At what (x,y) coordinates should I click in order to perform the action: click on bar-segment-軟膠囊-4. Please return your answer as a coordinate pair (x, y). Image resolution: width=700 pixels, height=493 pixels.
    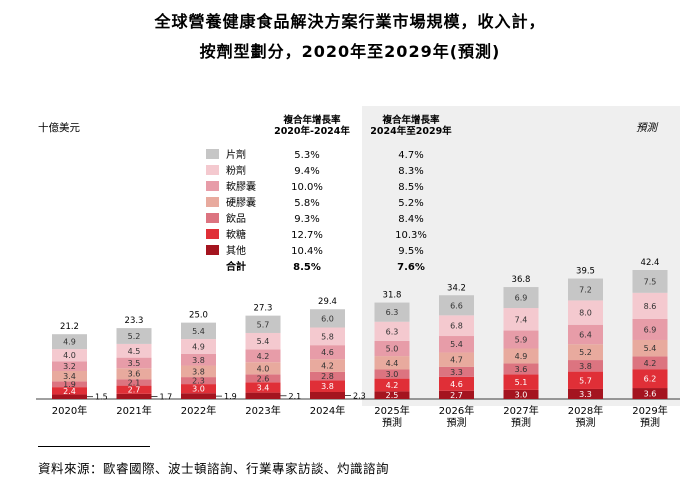
    Looking at the image, I should click on (263, 356).